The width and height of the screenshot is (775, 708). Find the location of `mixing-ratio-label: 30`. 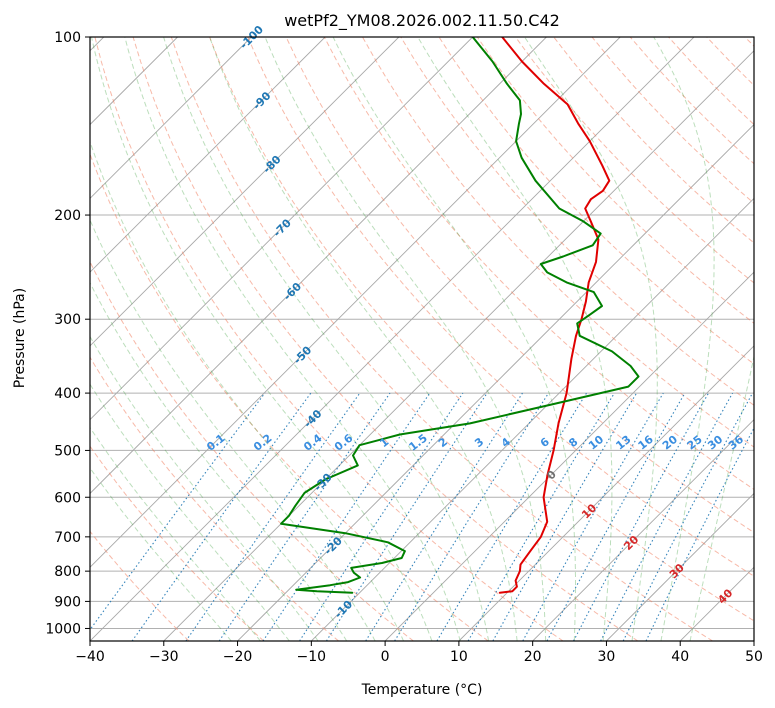

mixing-ratio-label: 30 is located at coordinates (715, 443).